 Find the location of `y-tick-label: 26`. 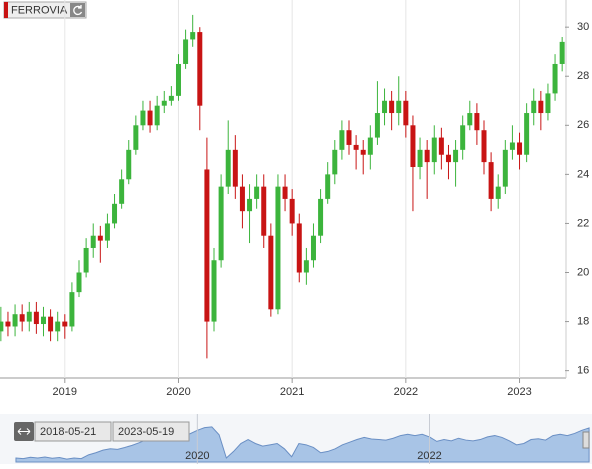

y-tick-label: 26 is located at coordinates (583, 125).